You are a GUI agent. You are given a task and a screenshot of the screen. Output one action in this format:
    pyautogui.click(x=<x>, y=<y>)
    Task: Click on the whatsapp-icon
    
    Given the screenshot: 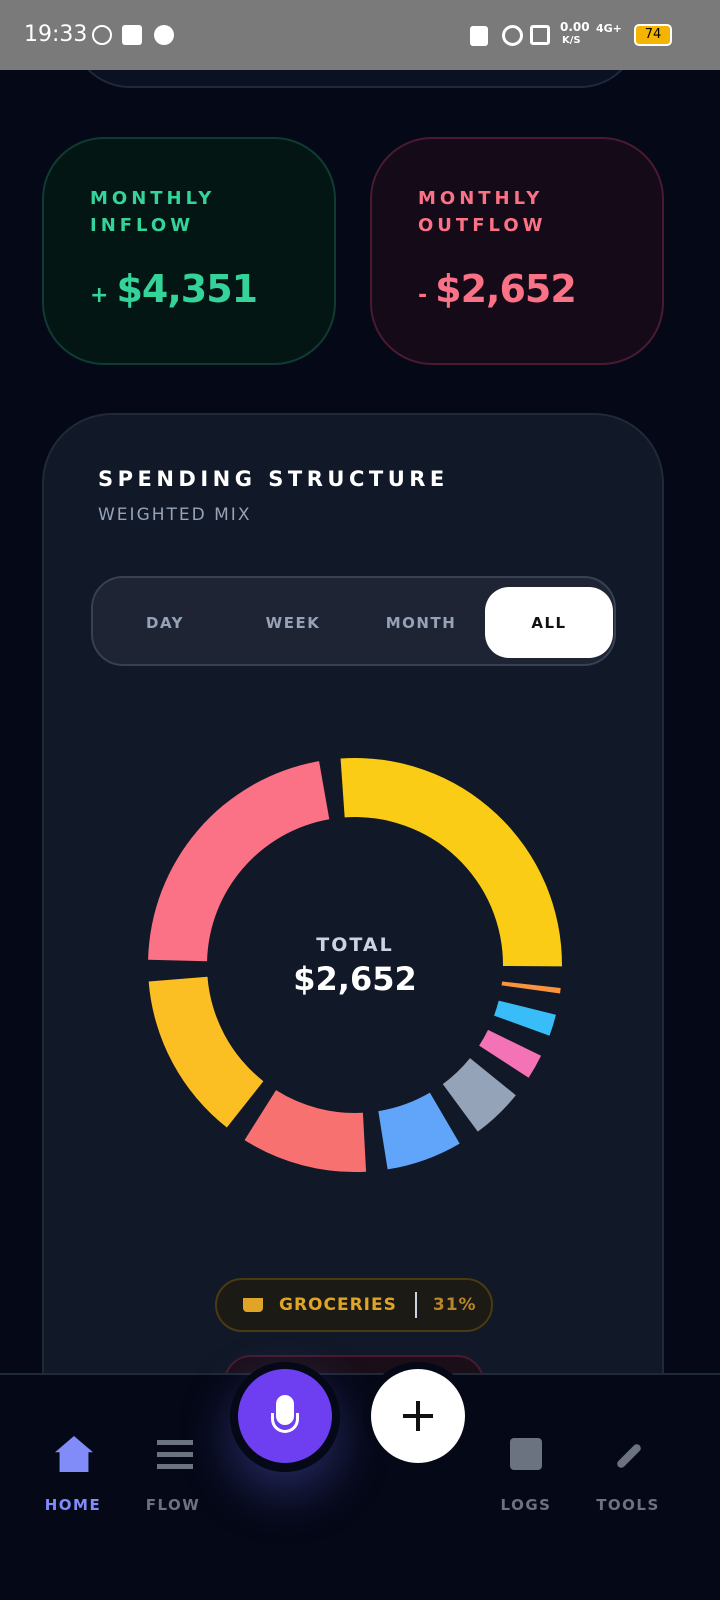 What is the action you would take?
    pyautogui.click(x=102, y=35)
    